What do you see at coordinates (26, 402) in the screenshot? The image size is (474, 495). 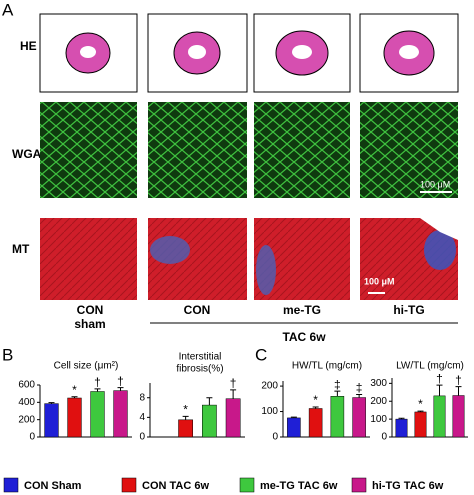 I see `y-tick-label: 400` at bounding box center [26, 402].